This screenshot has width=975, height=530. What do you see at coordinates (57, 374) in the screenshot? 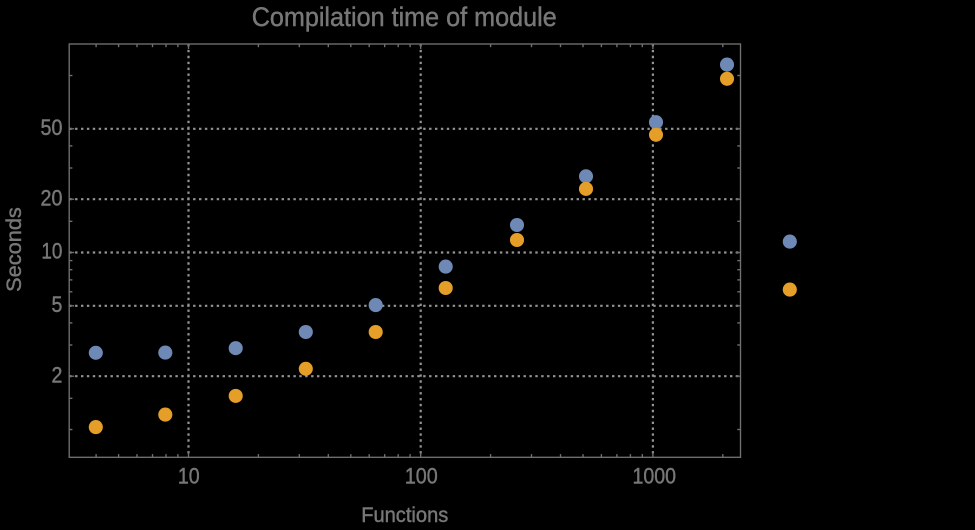
I see `svg-text: 2` at bounding box center [57, 374].